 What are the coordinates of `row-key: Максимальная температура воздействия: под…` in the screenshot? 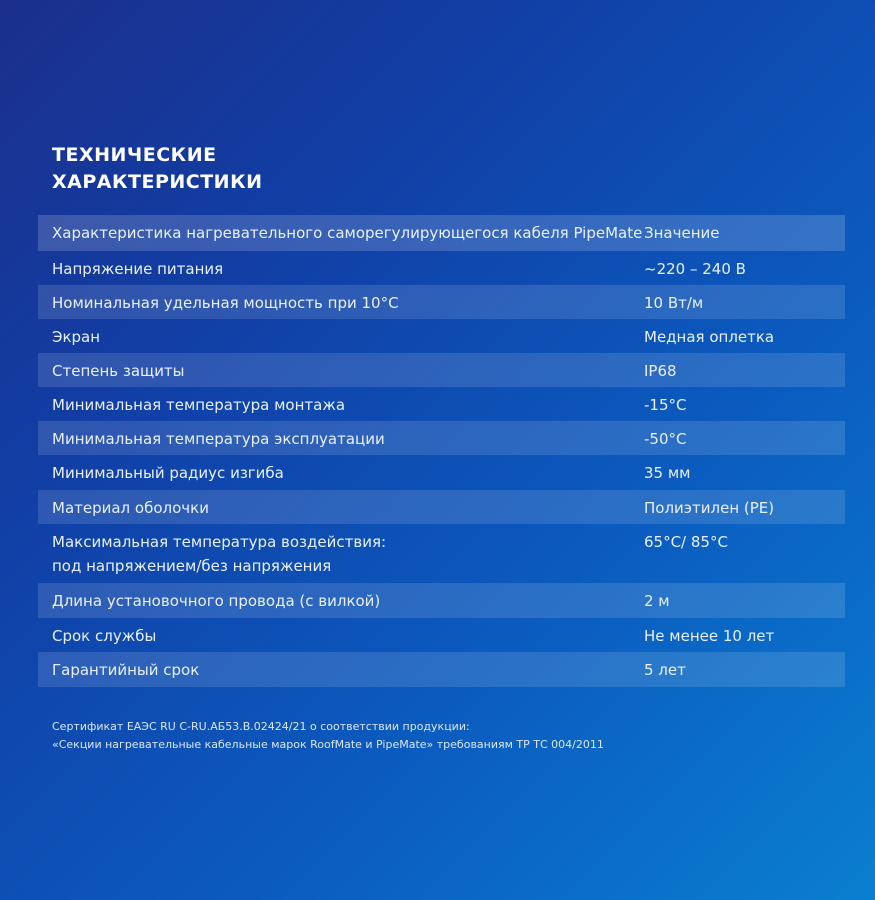 It's located at (341, 551).